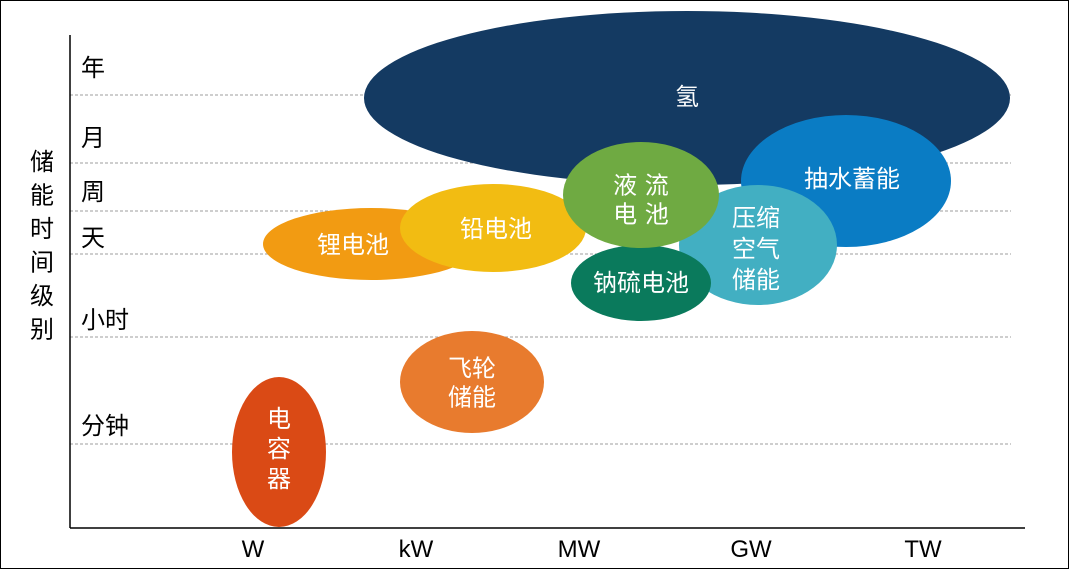 The height and width of the screenshot is (569, 1069). I want to click on bubble: 电容器, so click(279, 452).